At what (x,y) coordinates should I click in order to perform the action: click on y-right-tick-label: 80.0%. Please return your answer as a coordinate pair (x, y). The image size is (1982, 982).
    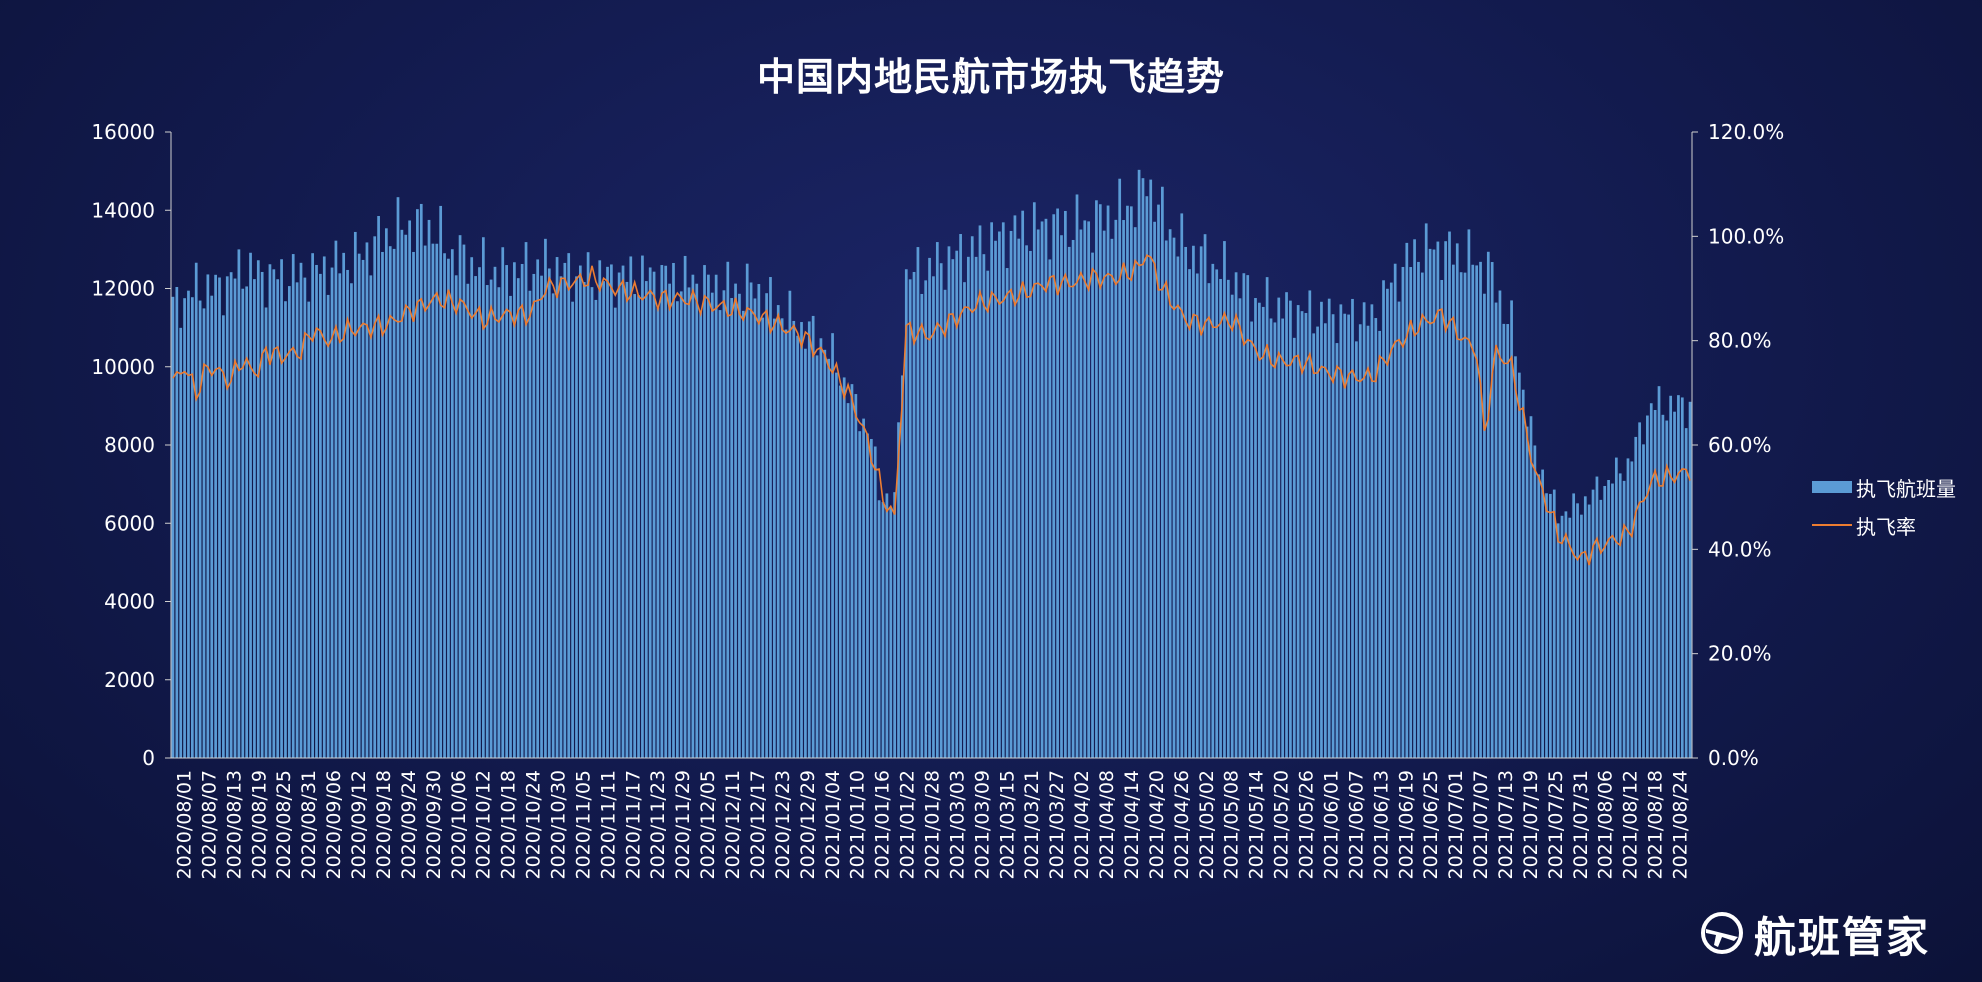
    Looking at the image, I should click on (1740, 341).